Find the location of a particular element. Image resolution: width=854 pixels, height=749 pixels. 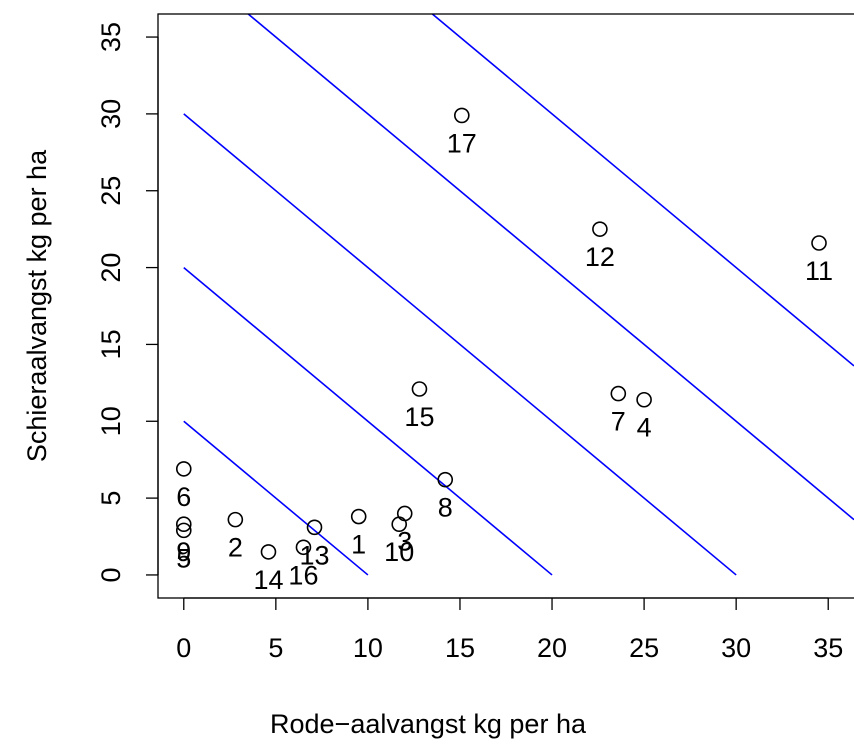

x-tick-label: 15 is located at coordinates (460, 648).